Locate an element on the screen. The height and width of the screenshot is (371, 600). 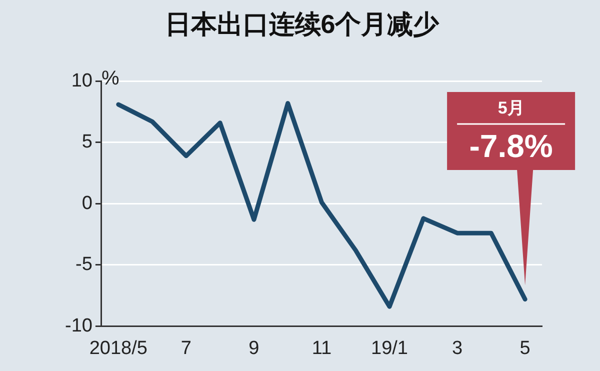
x-tick-label: 9 is located at coordinates (254, 348).